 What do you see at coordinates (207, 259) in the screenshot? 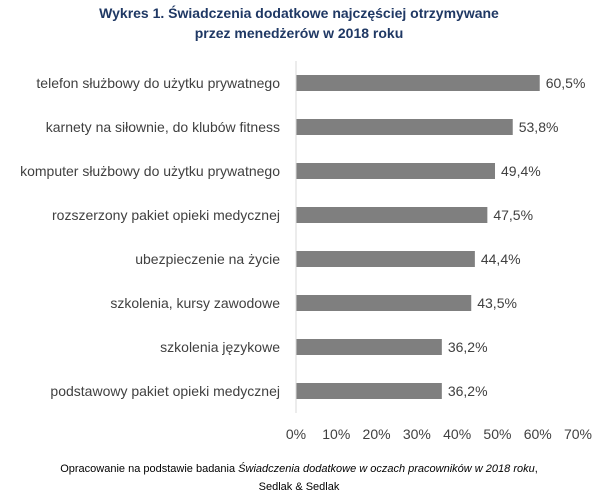
I see `category-label: ubezpieczenie na życie` at bounding box center [207, 259].